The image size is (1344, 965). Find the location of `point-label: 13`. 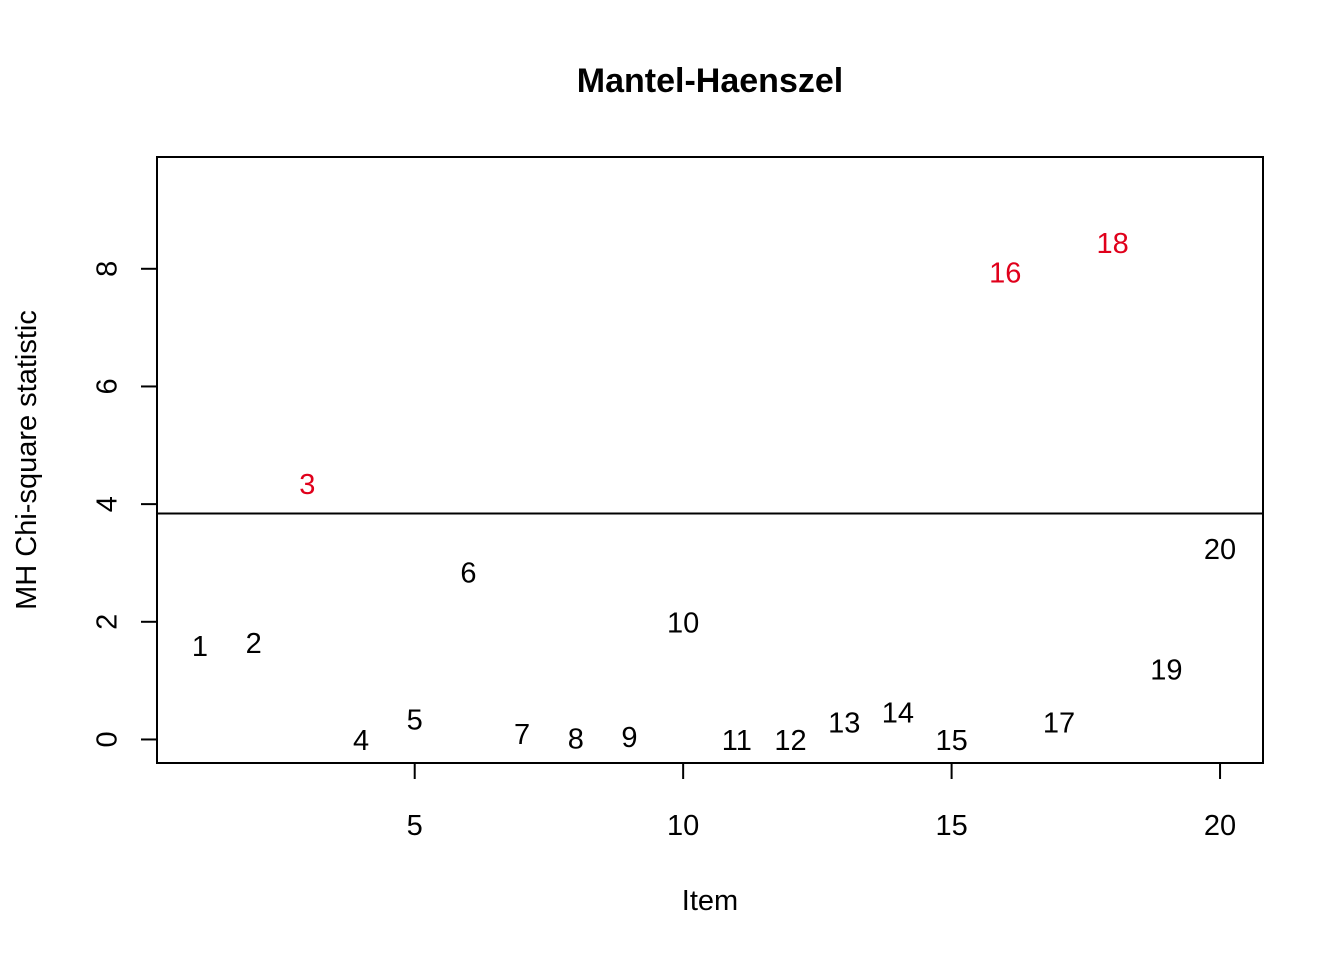

point-label: 13 is located at coordinates (844, 723).